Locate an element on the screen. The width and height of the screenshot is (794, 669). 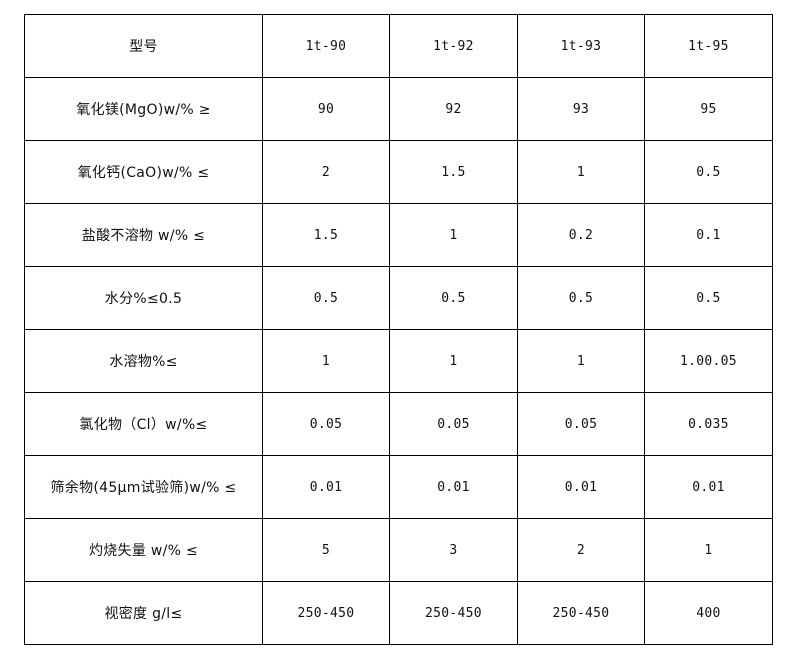
table-row: 氧化钙(CaO)w/% ≤2 1.5 1 0.5 is located at coordinates (398, 172).